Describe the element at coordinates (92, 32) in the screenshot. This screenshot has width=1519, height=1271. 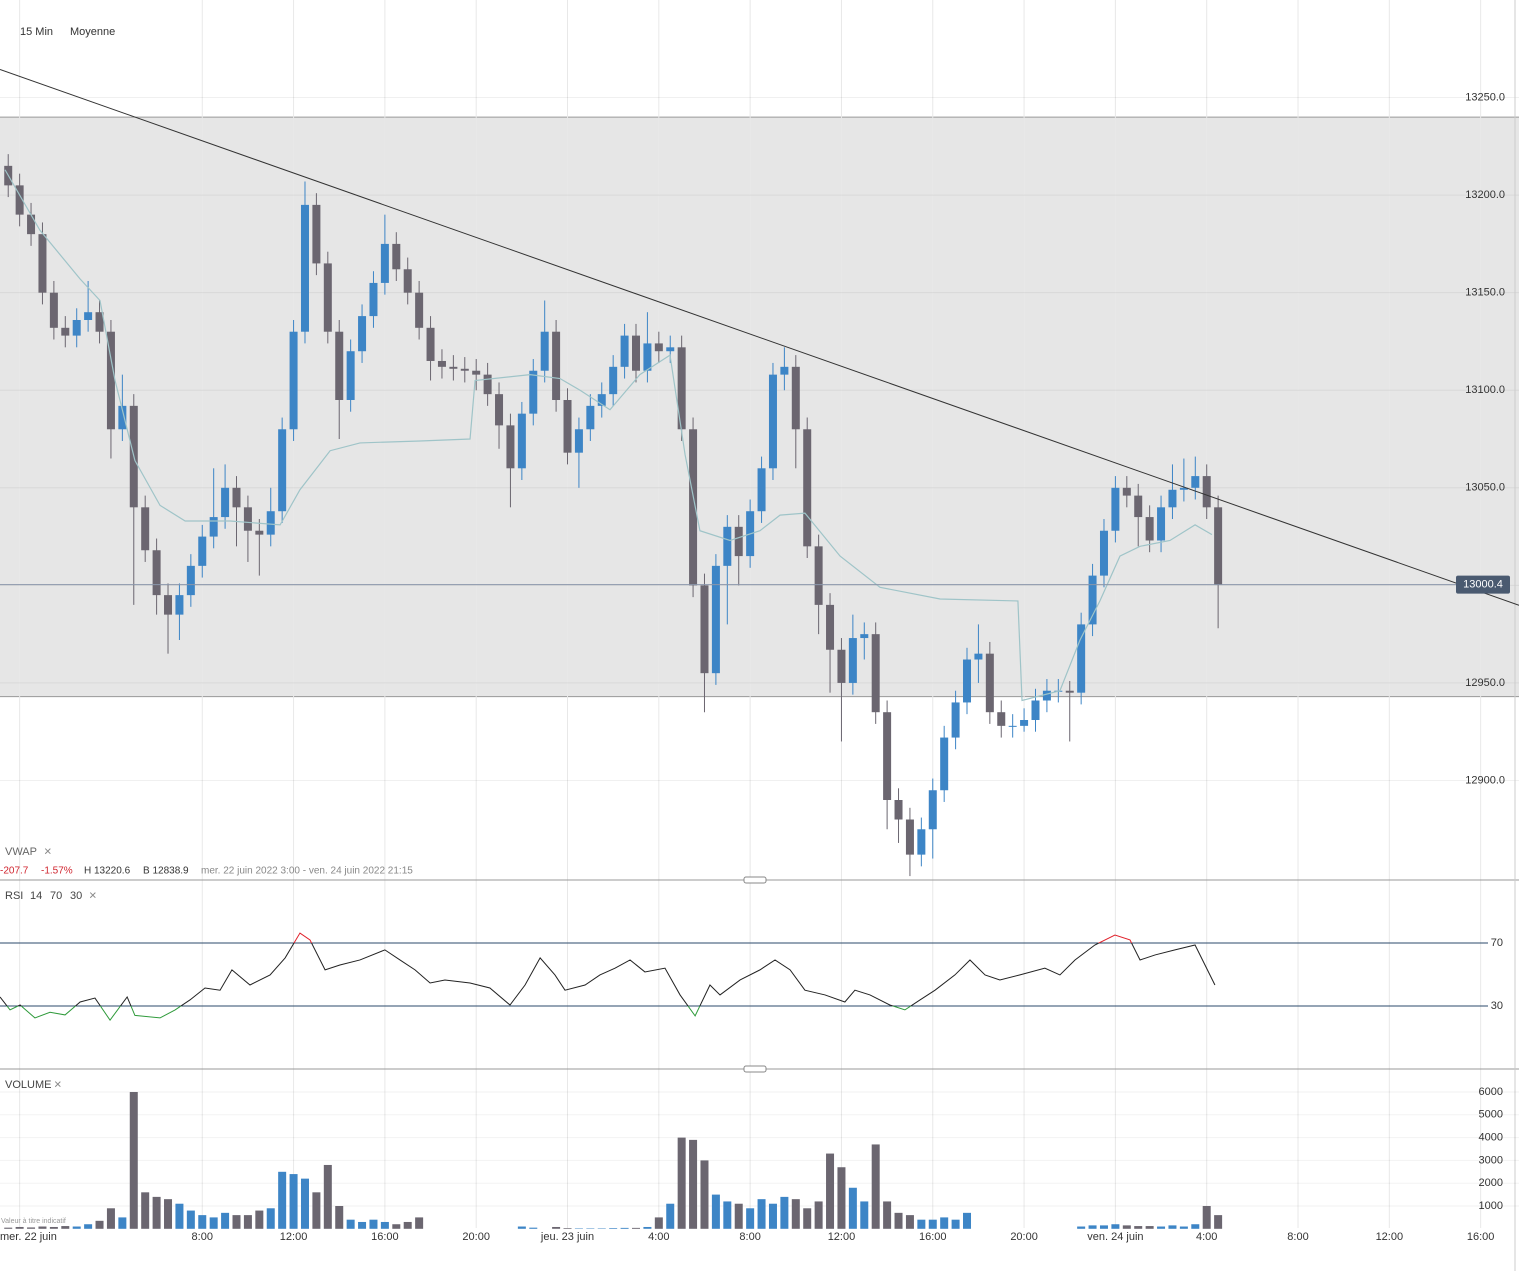
I see `style-label: Moyenne` at that location.